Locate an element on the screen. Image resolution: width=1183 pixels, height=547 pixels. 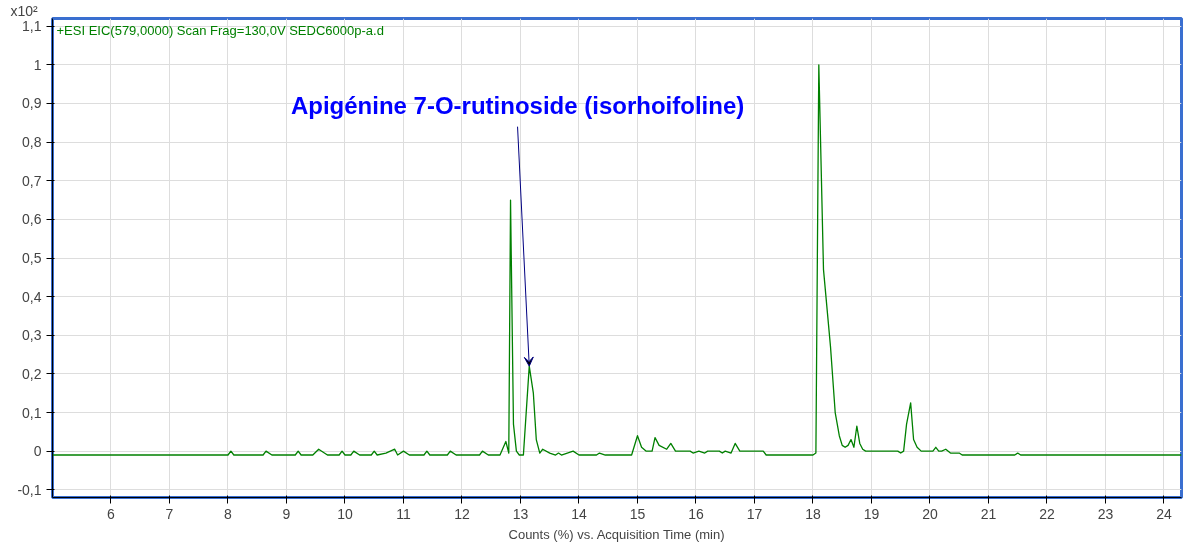
y-tick-label: 1 is located at coordinates (37, 64).